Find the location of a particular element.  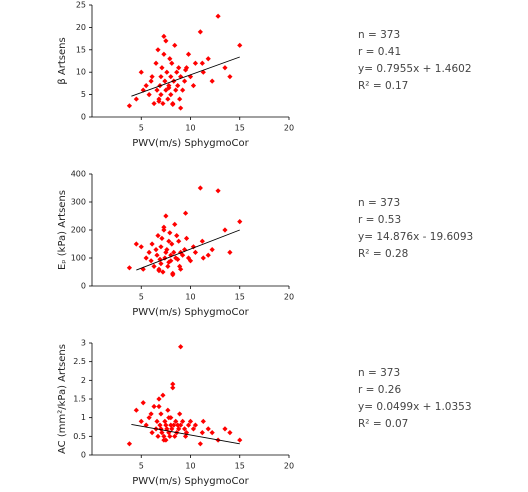

y-tick-label: 1 is located at coordinates (83, 417).